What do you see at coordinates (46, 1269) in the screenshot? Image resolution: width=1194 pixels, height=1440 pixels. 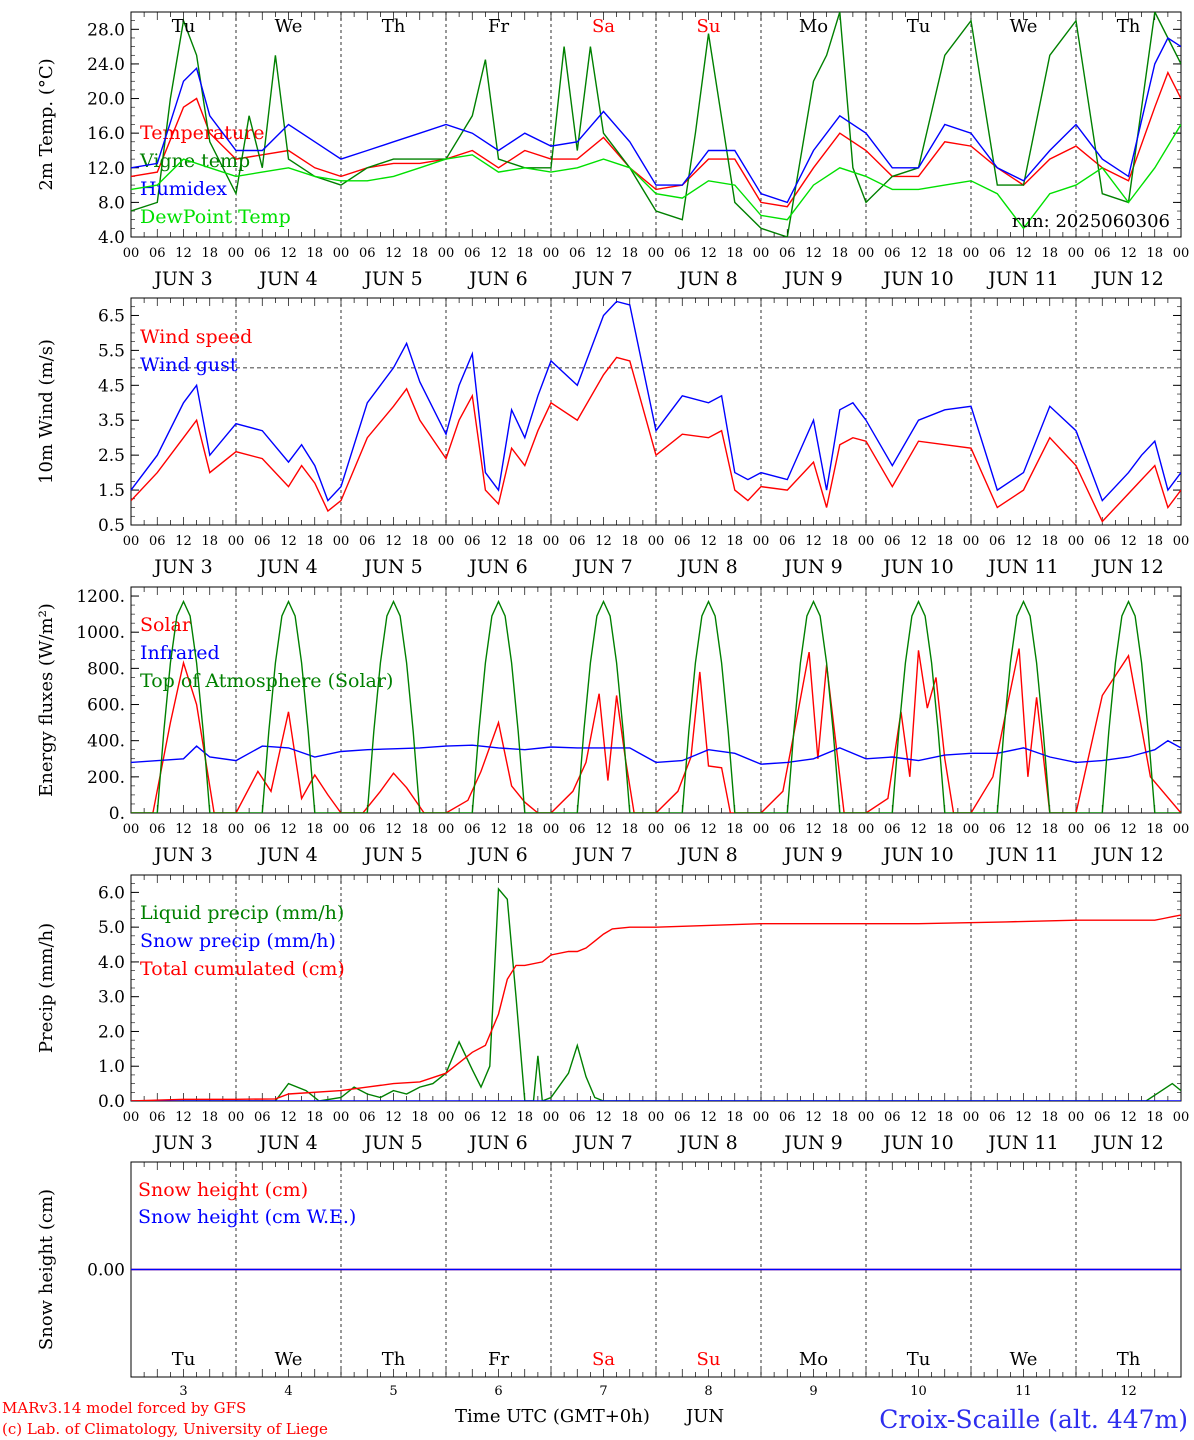 I see `y-axis-label: Snow height (cm)` at bounding box center [46, 1269].